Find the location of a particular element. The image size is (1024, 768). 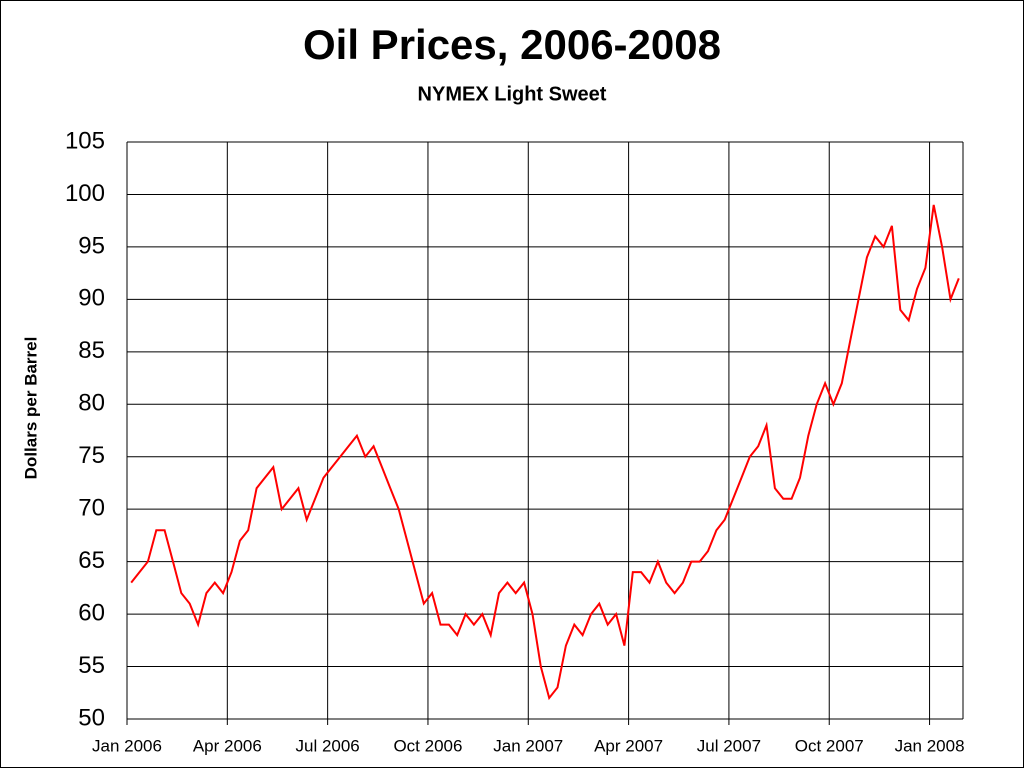

x-tick-label: Apr 2007 is located at coordinates (628, 745).